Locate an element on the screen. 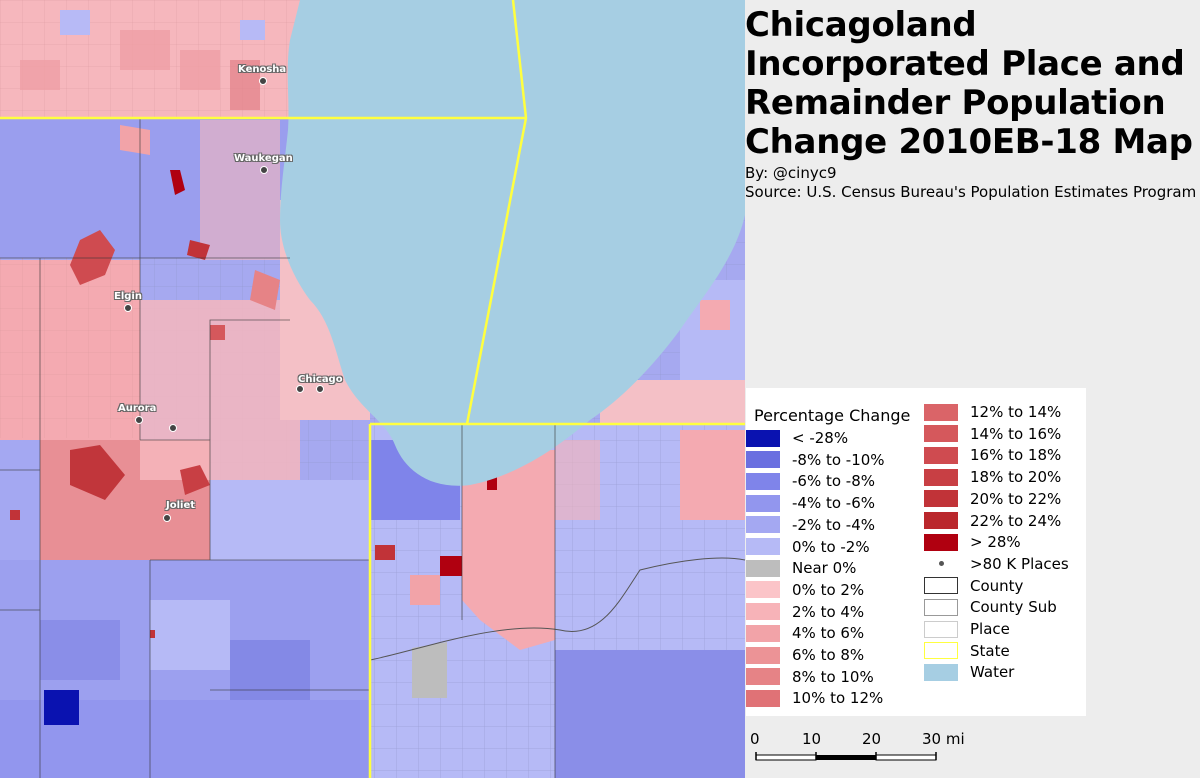 Image resolution: width=1200 pixels, height=778 pixels. legend-item: 14% to 16% is located at coordinates (992, 434).